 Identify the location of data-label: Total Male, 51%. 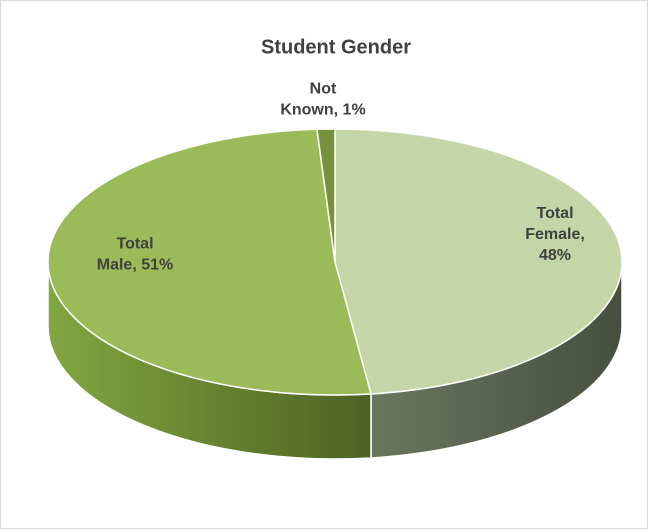
(135, 255).